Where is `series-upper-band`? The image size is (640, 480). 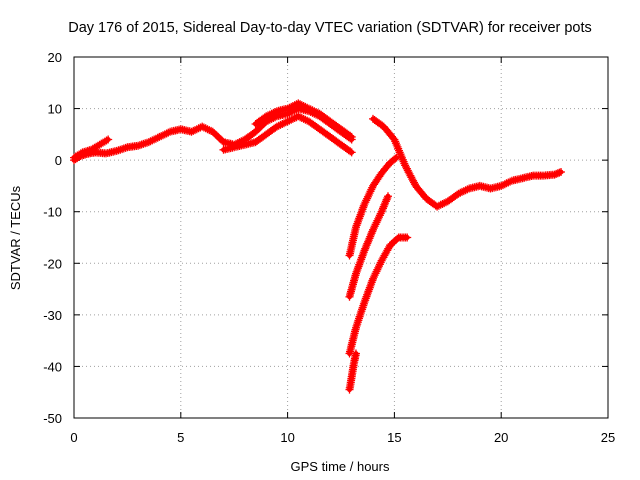
series-upper-band is located at coordinates (303, 120).